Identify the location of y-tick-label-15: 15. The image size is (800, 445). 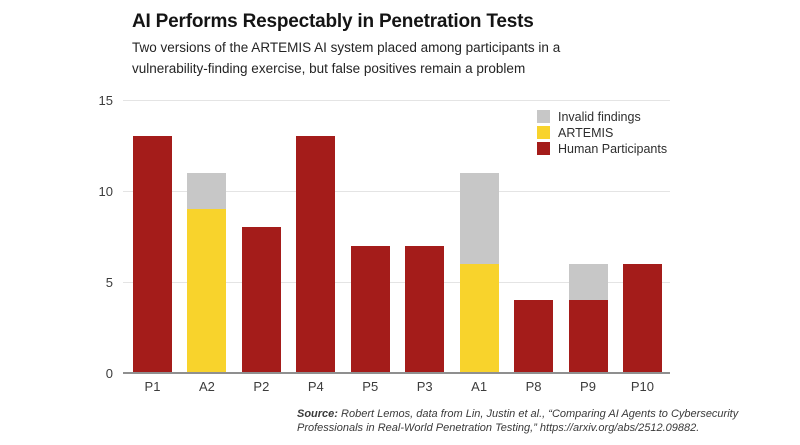
(105, 100).